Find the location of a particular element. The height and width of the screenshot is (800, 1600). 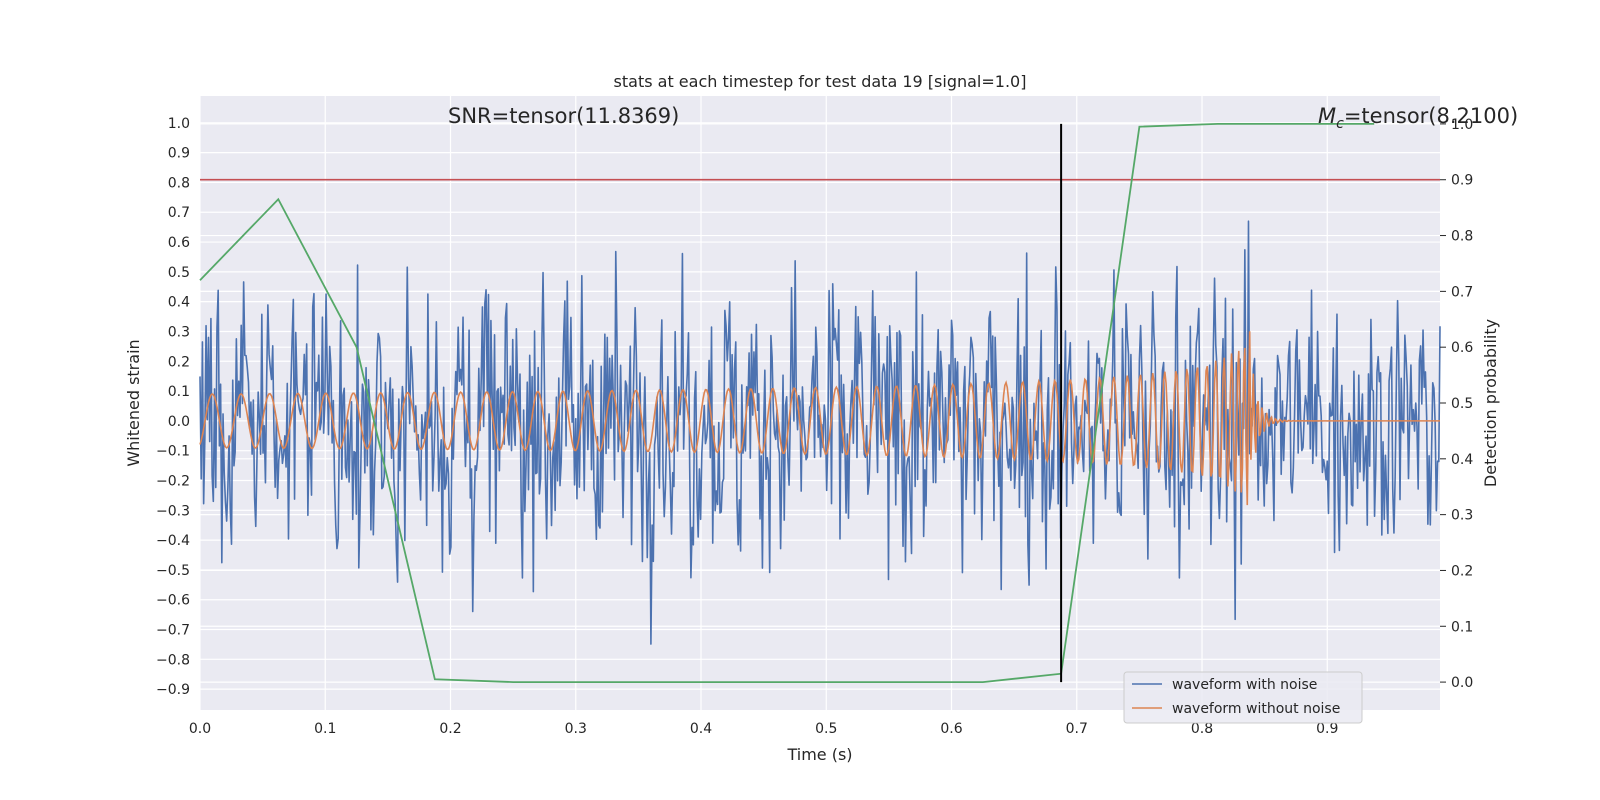

y2-tick-label: 0.1 is located at coordinates (1462, 627).